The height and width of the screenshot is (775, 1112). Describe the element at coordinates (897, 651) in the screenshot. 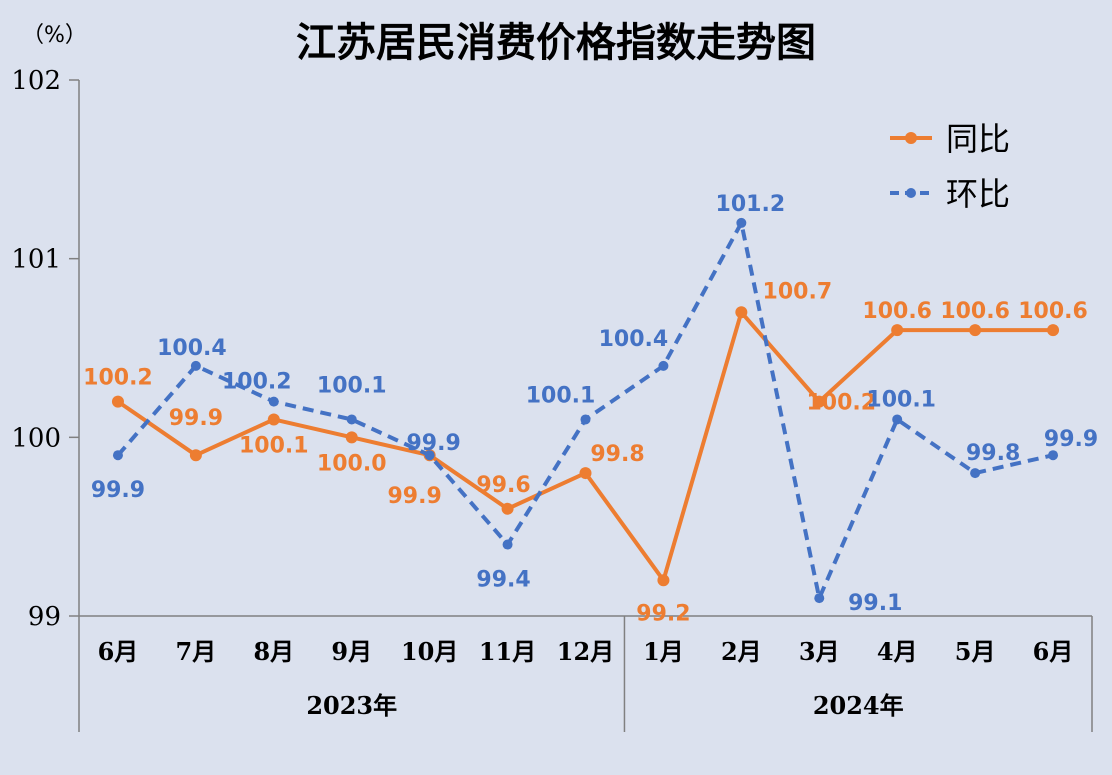

I see `x-tick-label: 4月` at that location.